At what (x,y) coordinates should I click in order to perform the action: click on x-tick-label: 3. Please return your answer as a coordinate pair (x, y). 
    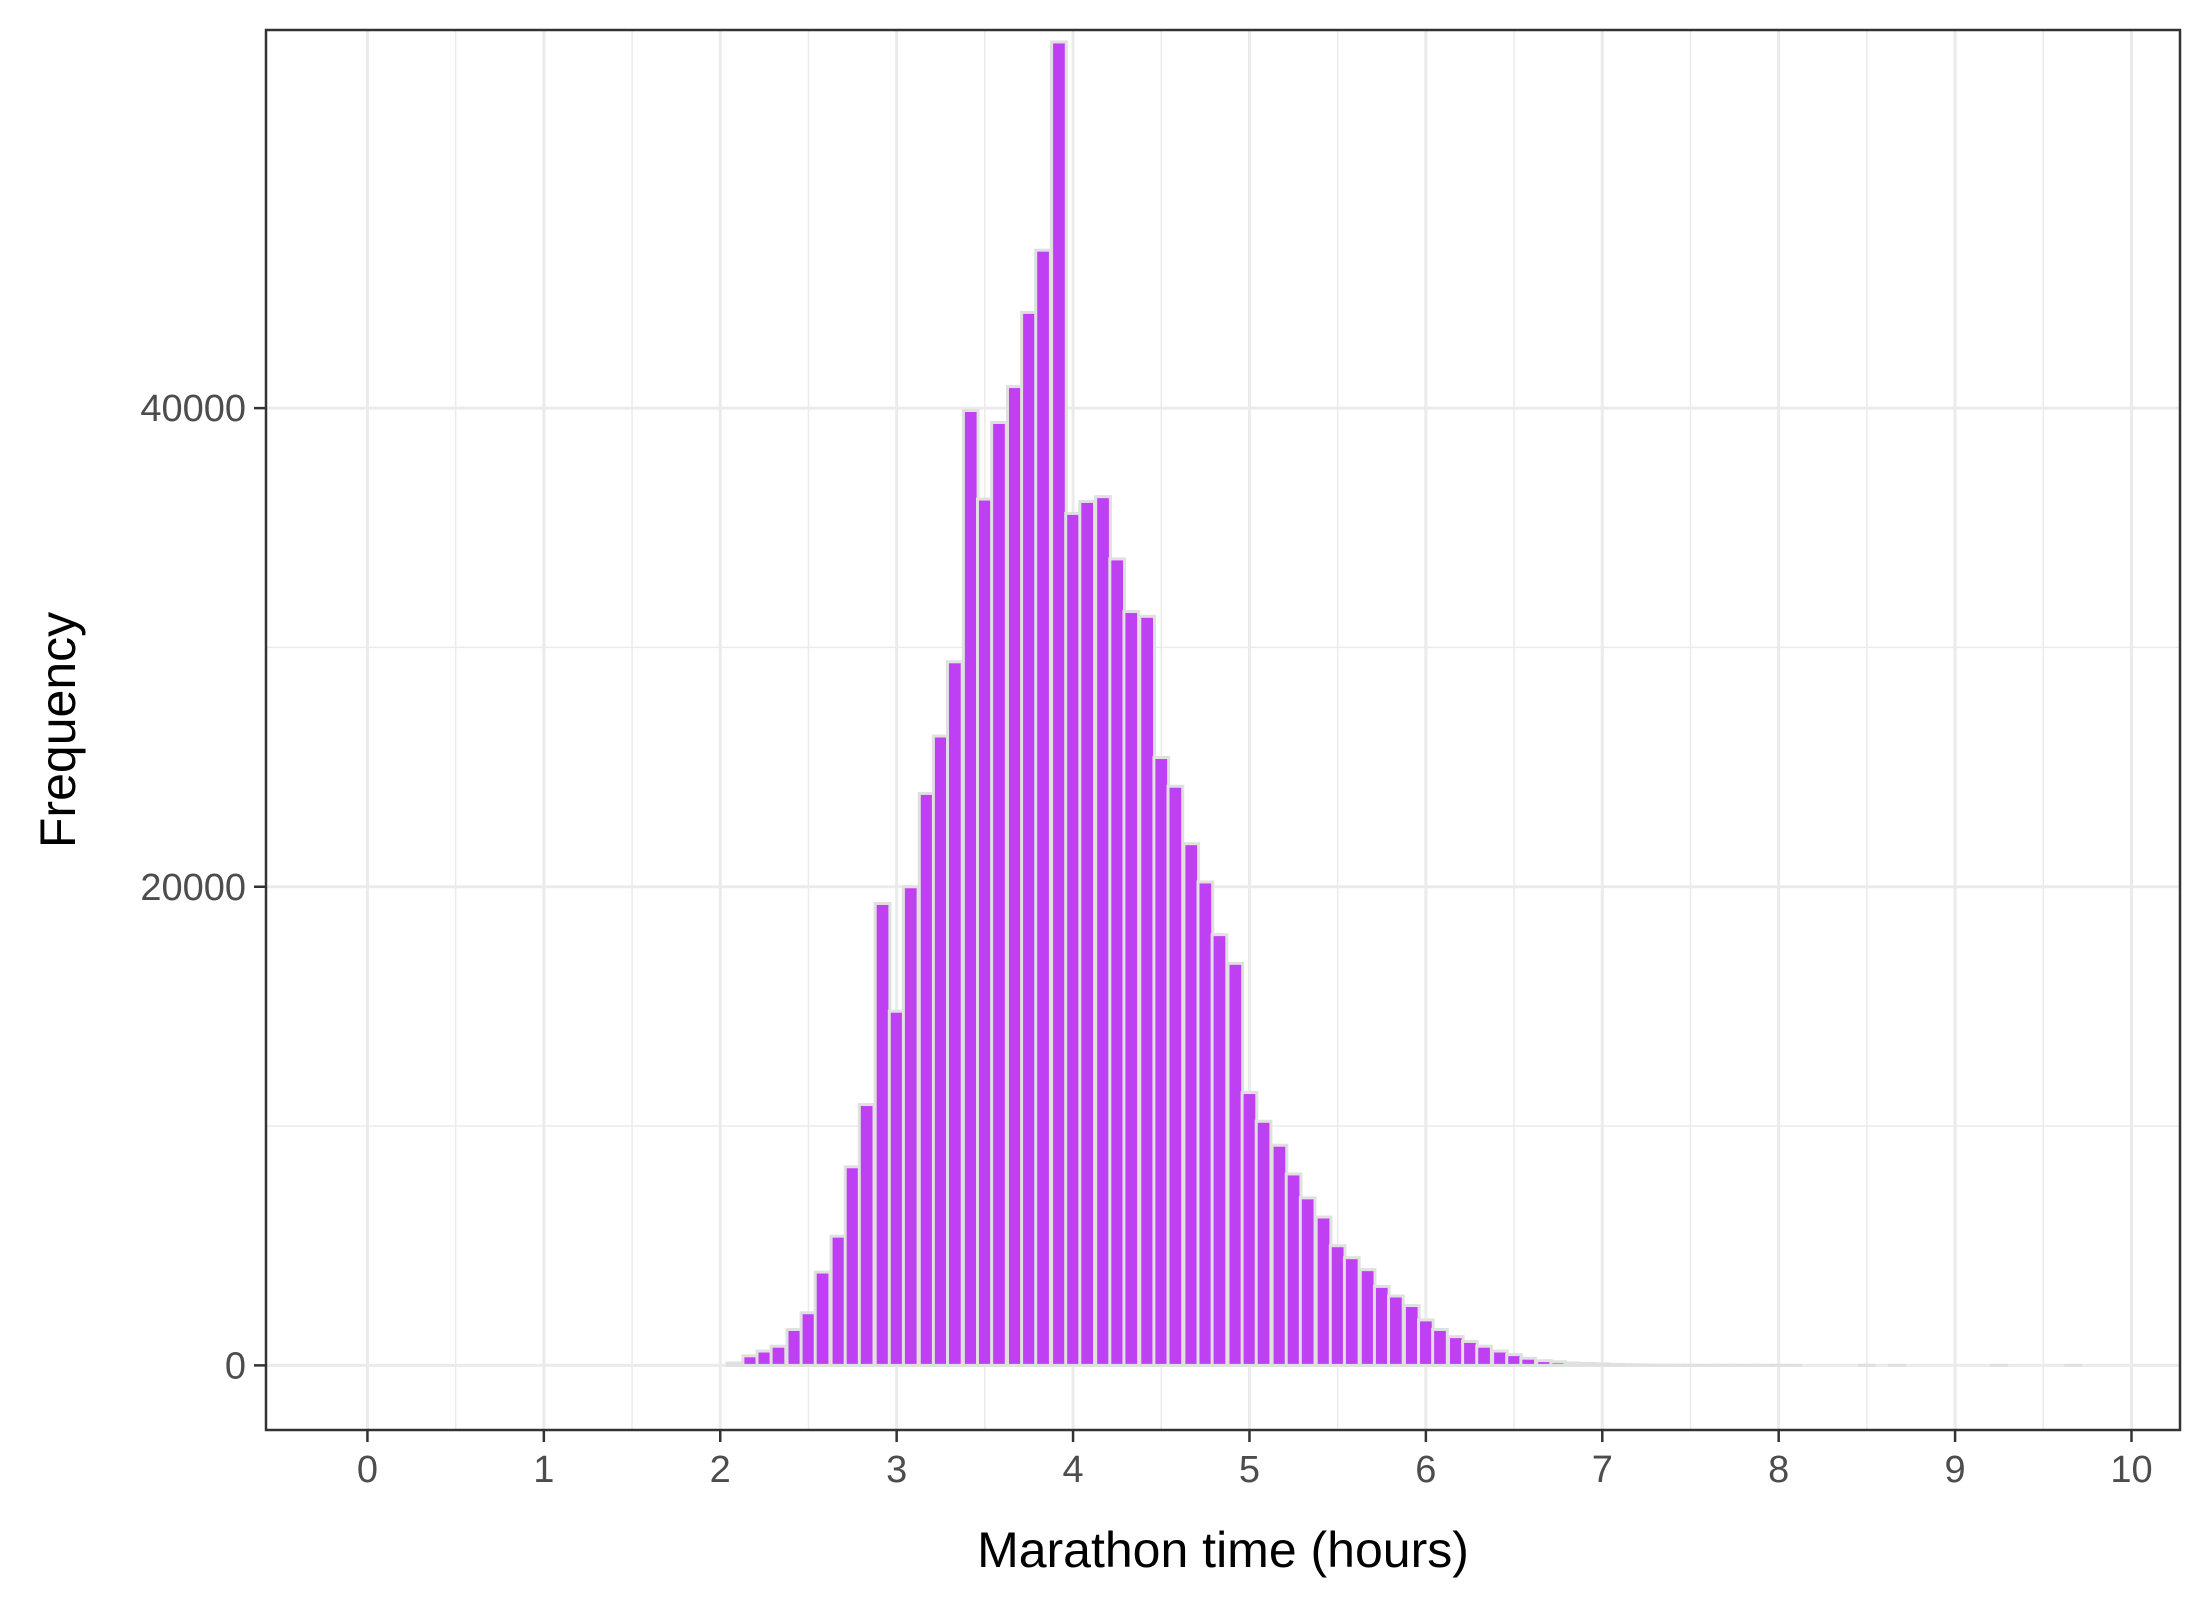
    Looking at the image, I should click on (896, 1470).